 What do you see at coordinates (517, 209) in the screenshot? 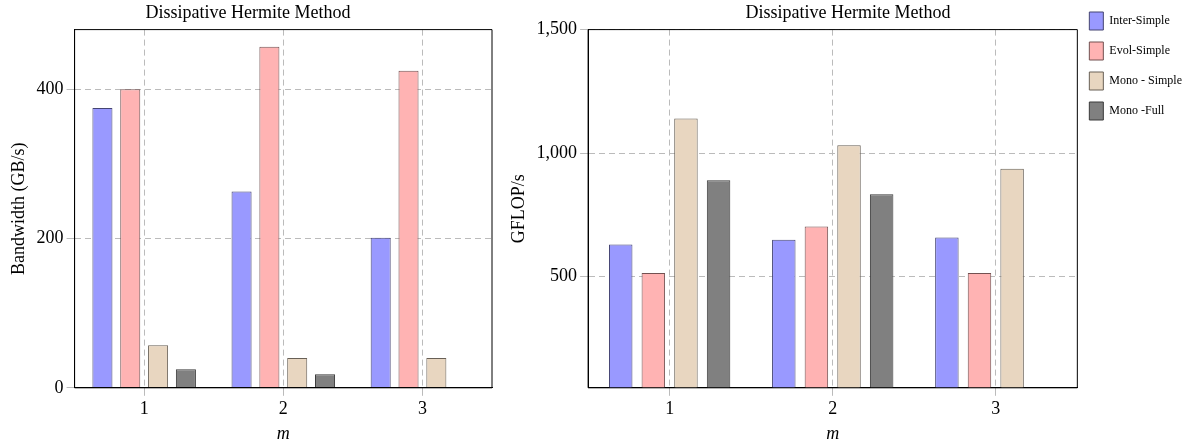
I see `y-axis-title: GFLOP/s` at bounding box center [517, 209].